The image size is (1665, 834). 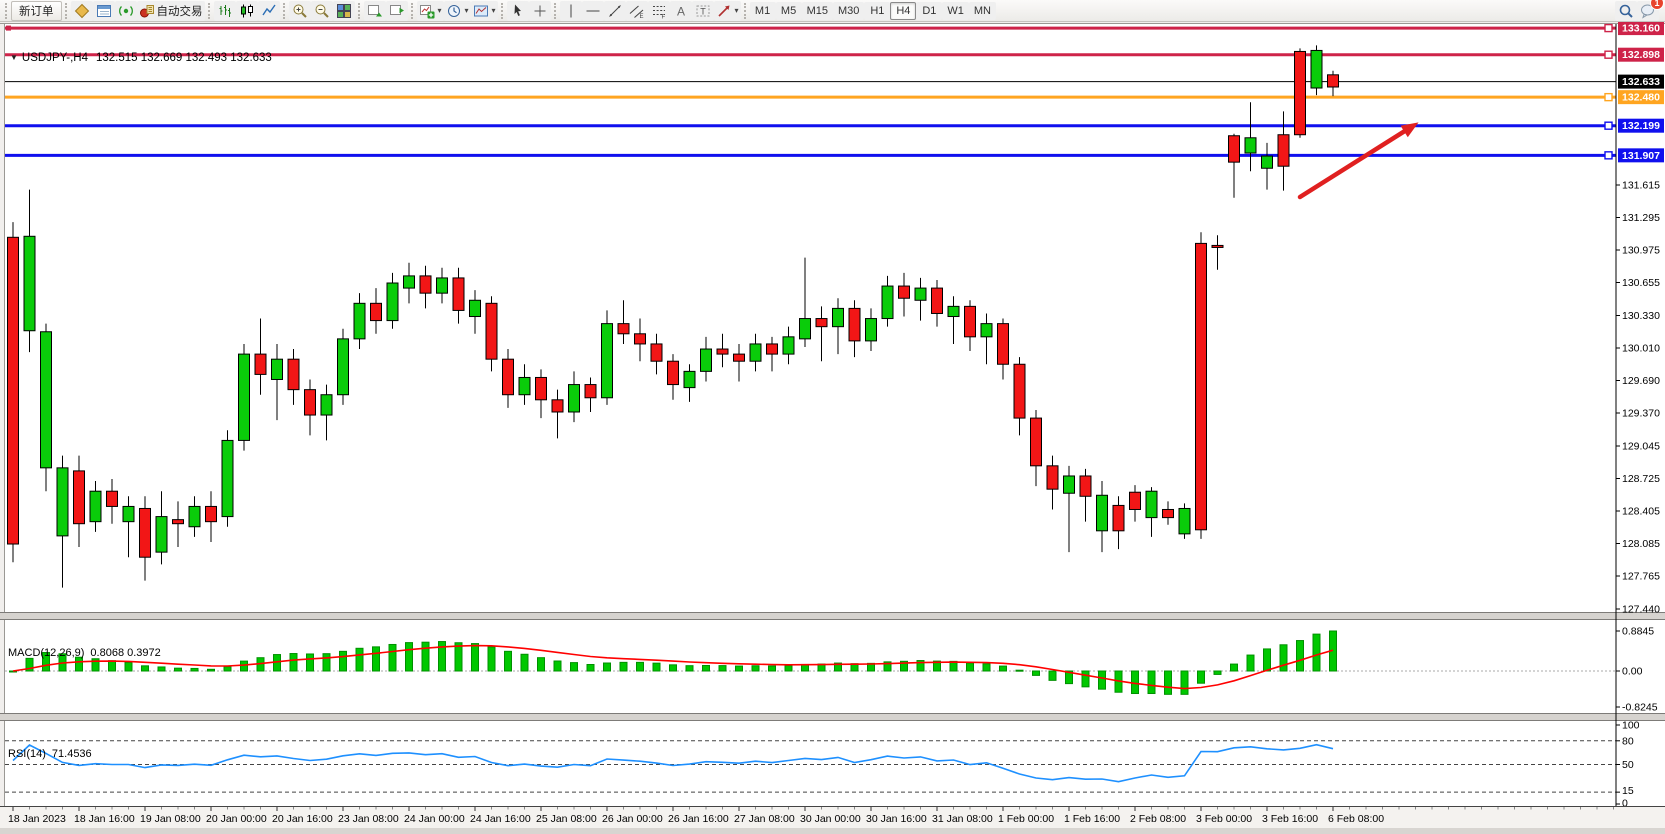 I want to click on orange-level-line-price-text: 132.480, so click(x=1641, y=98).